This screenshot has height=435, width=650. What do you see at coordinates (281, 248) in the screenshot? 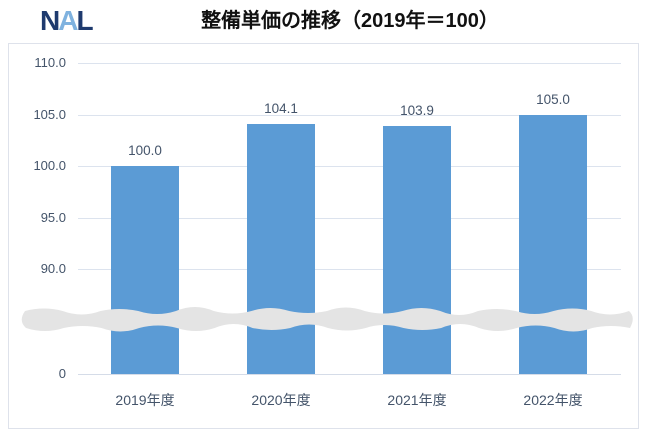
I see `bar-2020年度` at bounding box center [281, 248].